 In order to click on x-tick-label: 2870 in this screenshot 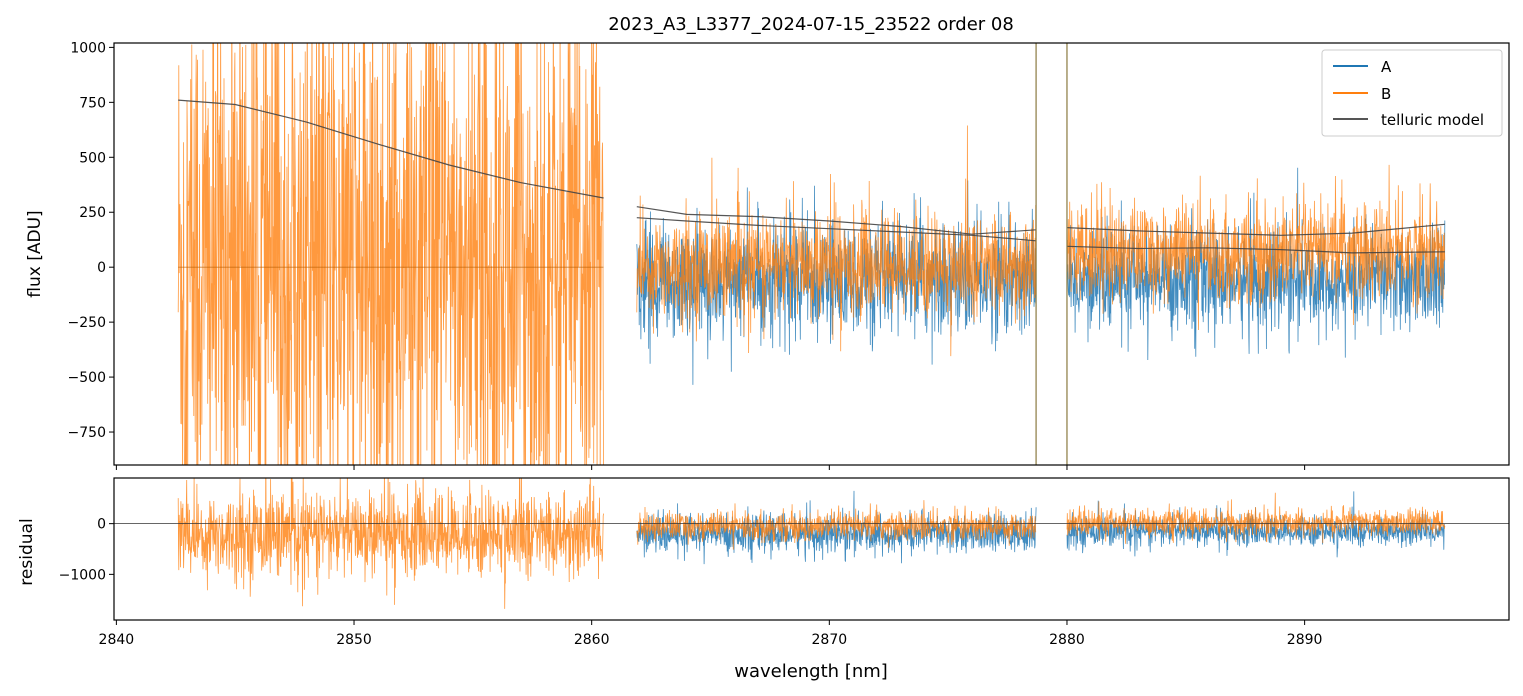, I will do `click(830, 640)`.